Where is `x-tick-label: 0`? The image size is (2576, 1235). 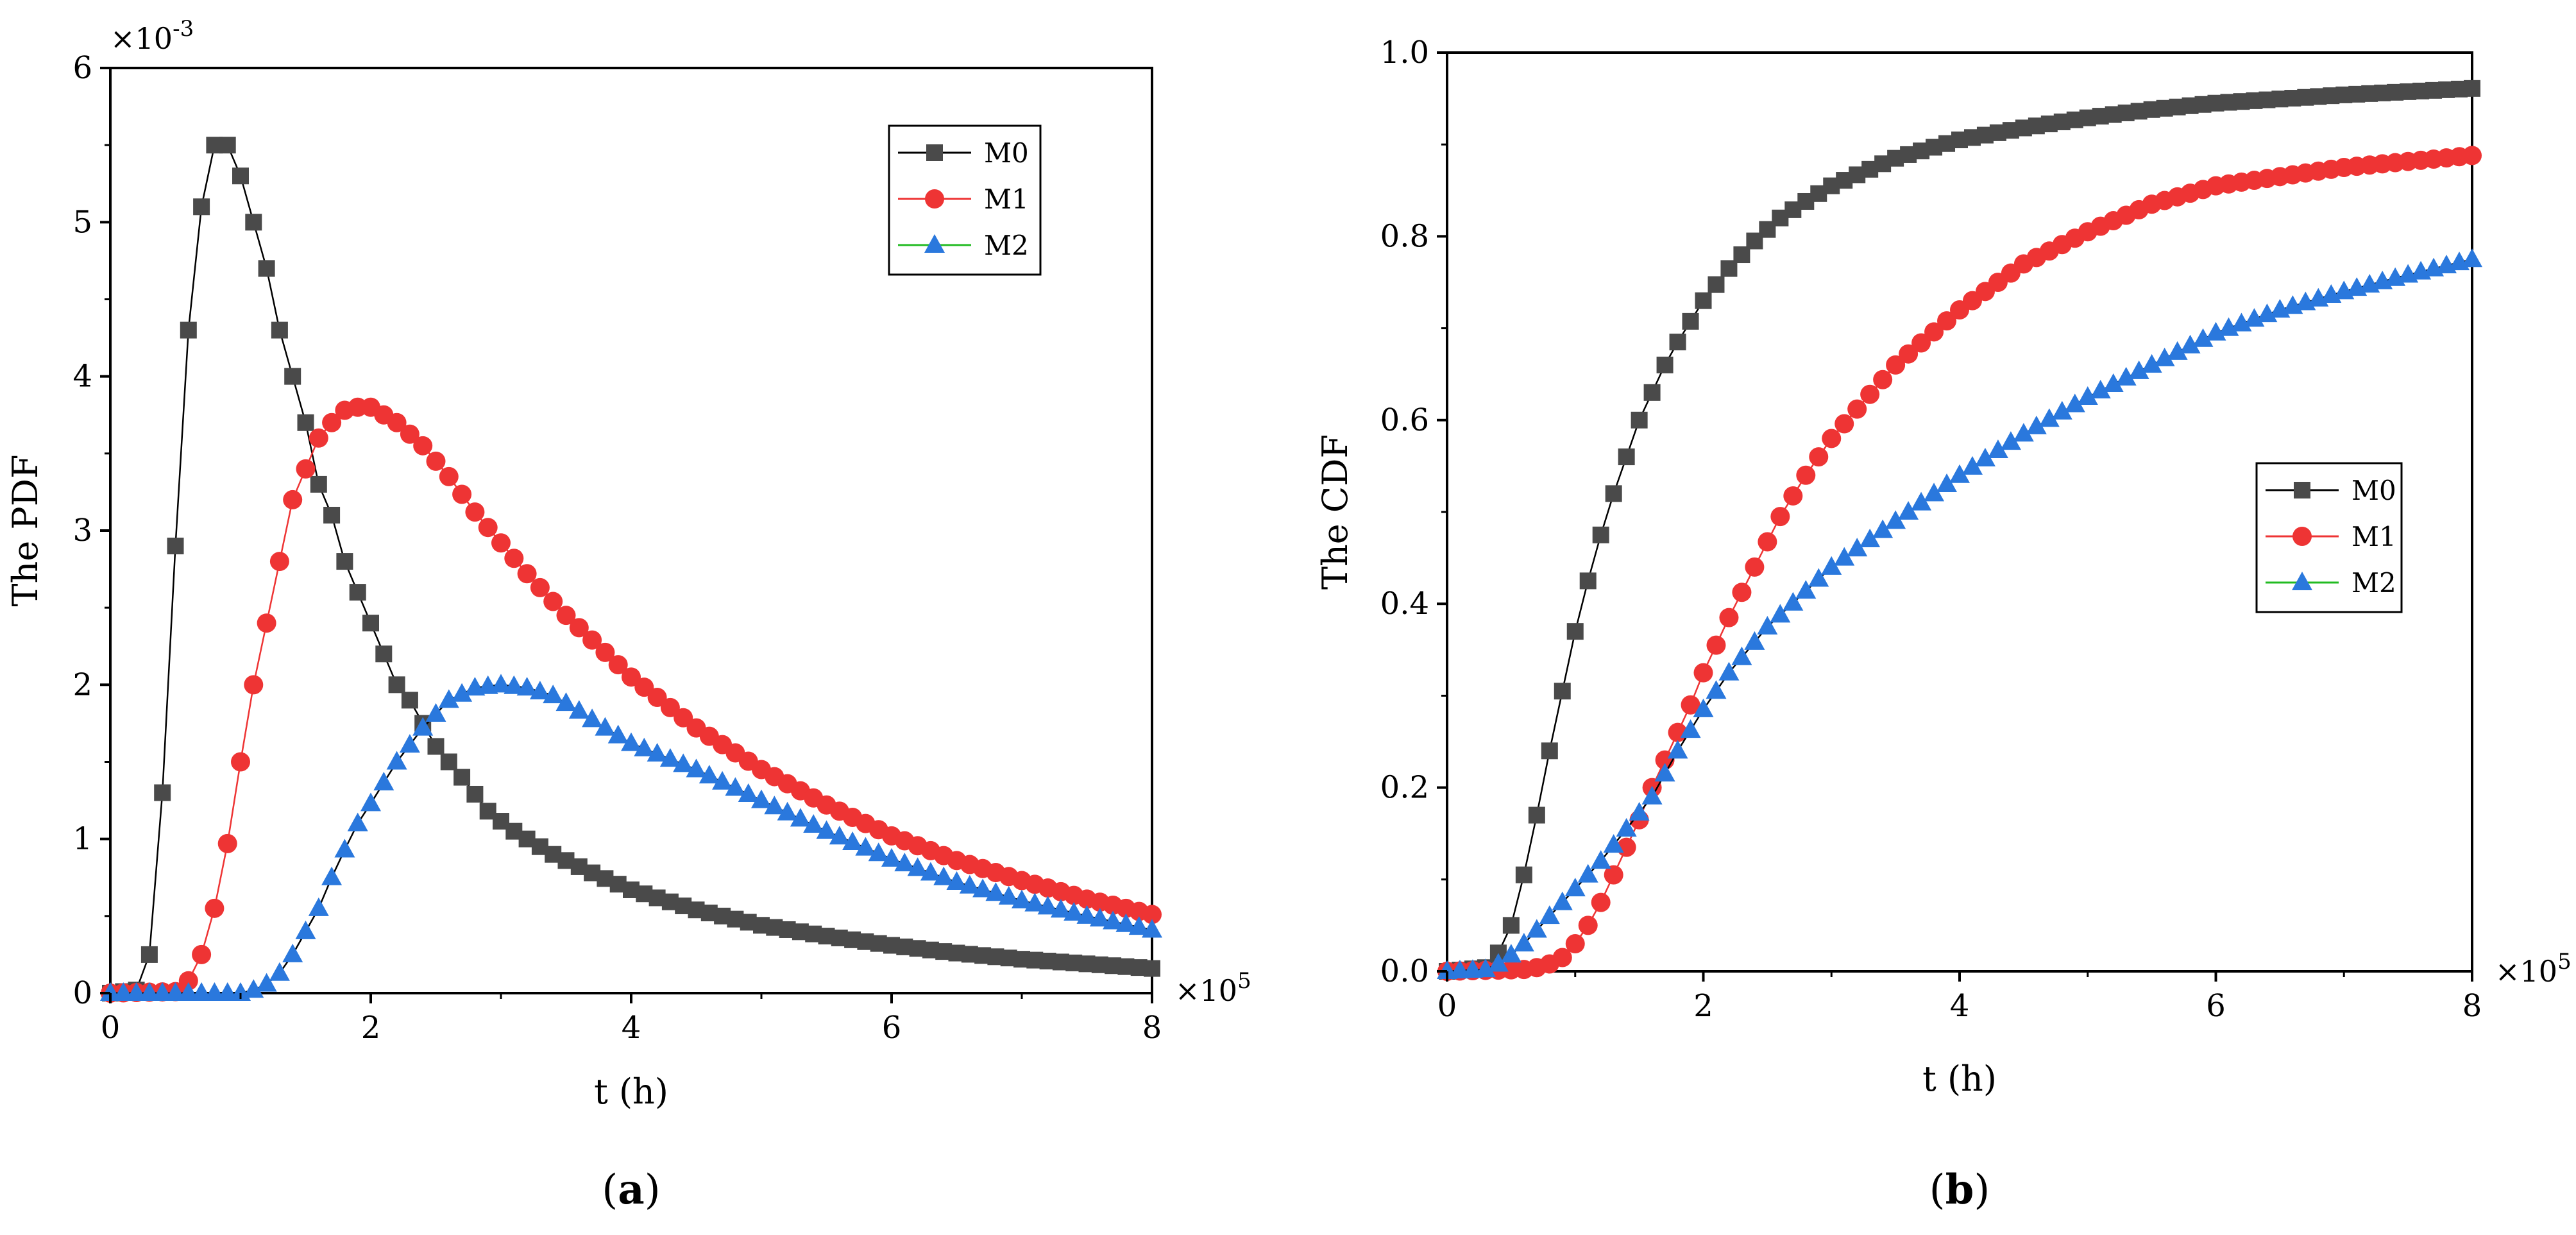 x-tick-label: 0 is located at coordinates (1447, 1006).